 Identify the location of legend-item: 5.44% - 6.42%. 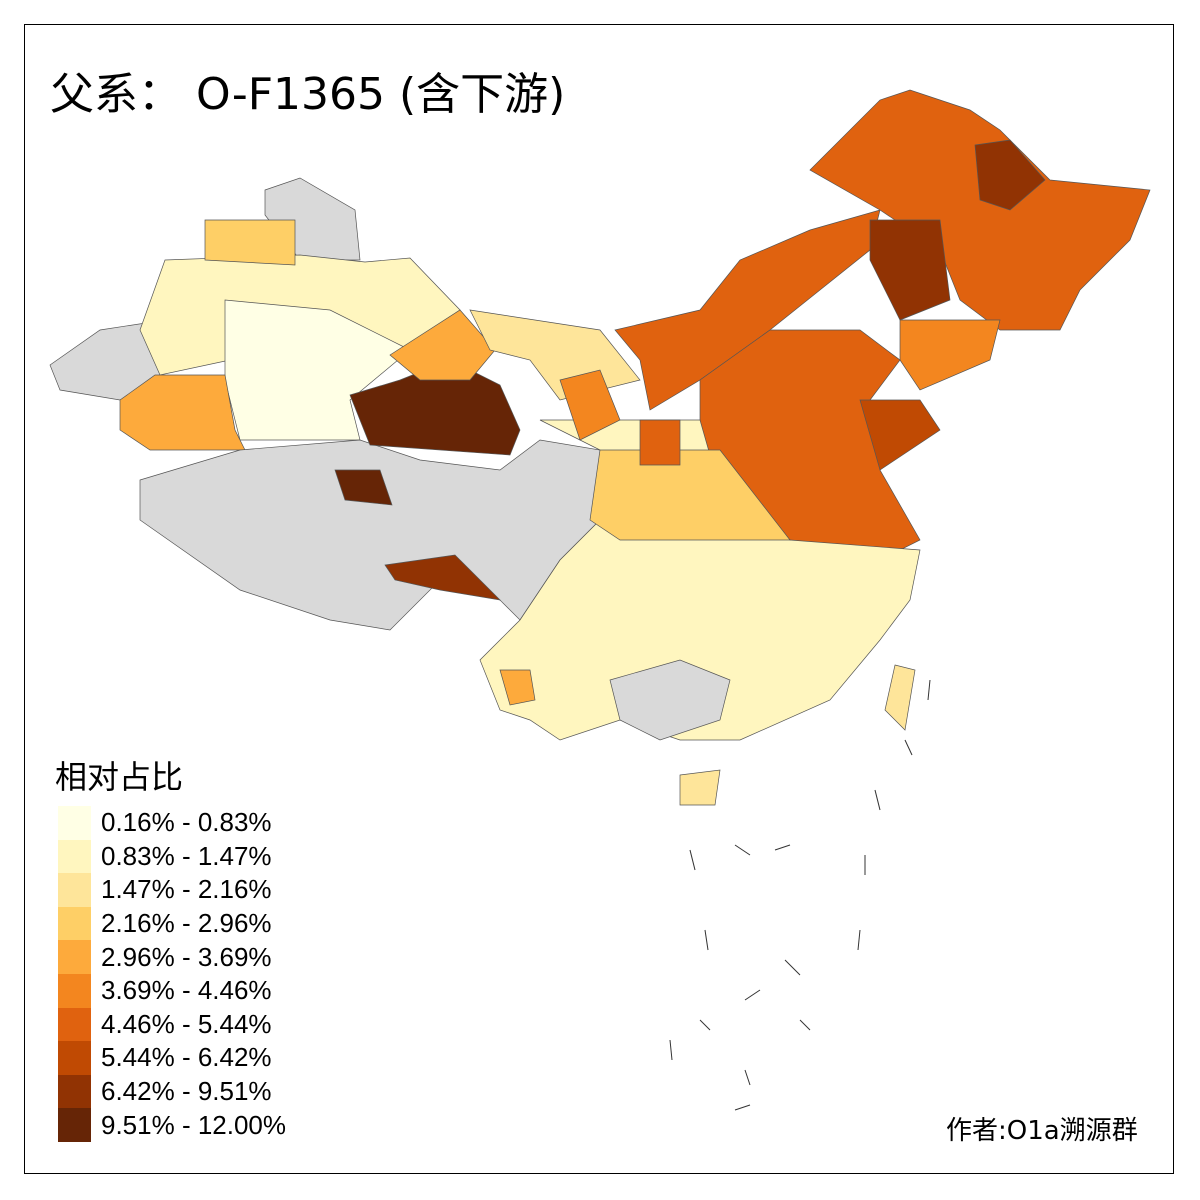
(172, 1058).